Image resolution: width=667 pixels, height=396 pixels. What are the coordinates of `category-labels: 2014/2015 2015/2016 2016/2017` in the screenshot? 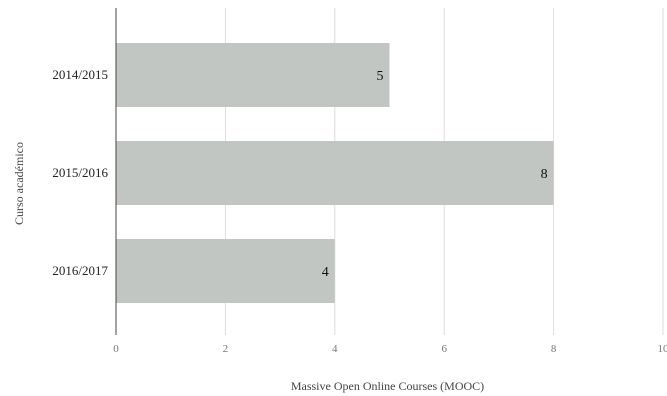 It's located at (80, 172).